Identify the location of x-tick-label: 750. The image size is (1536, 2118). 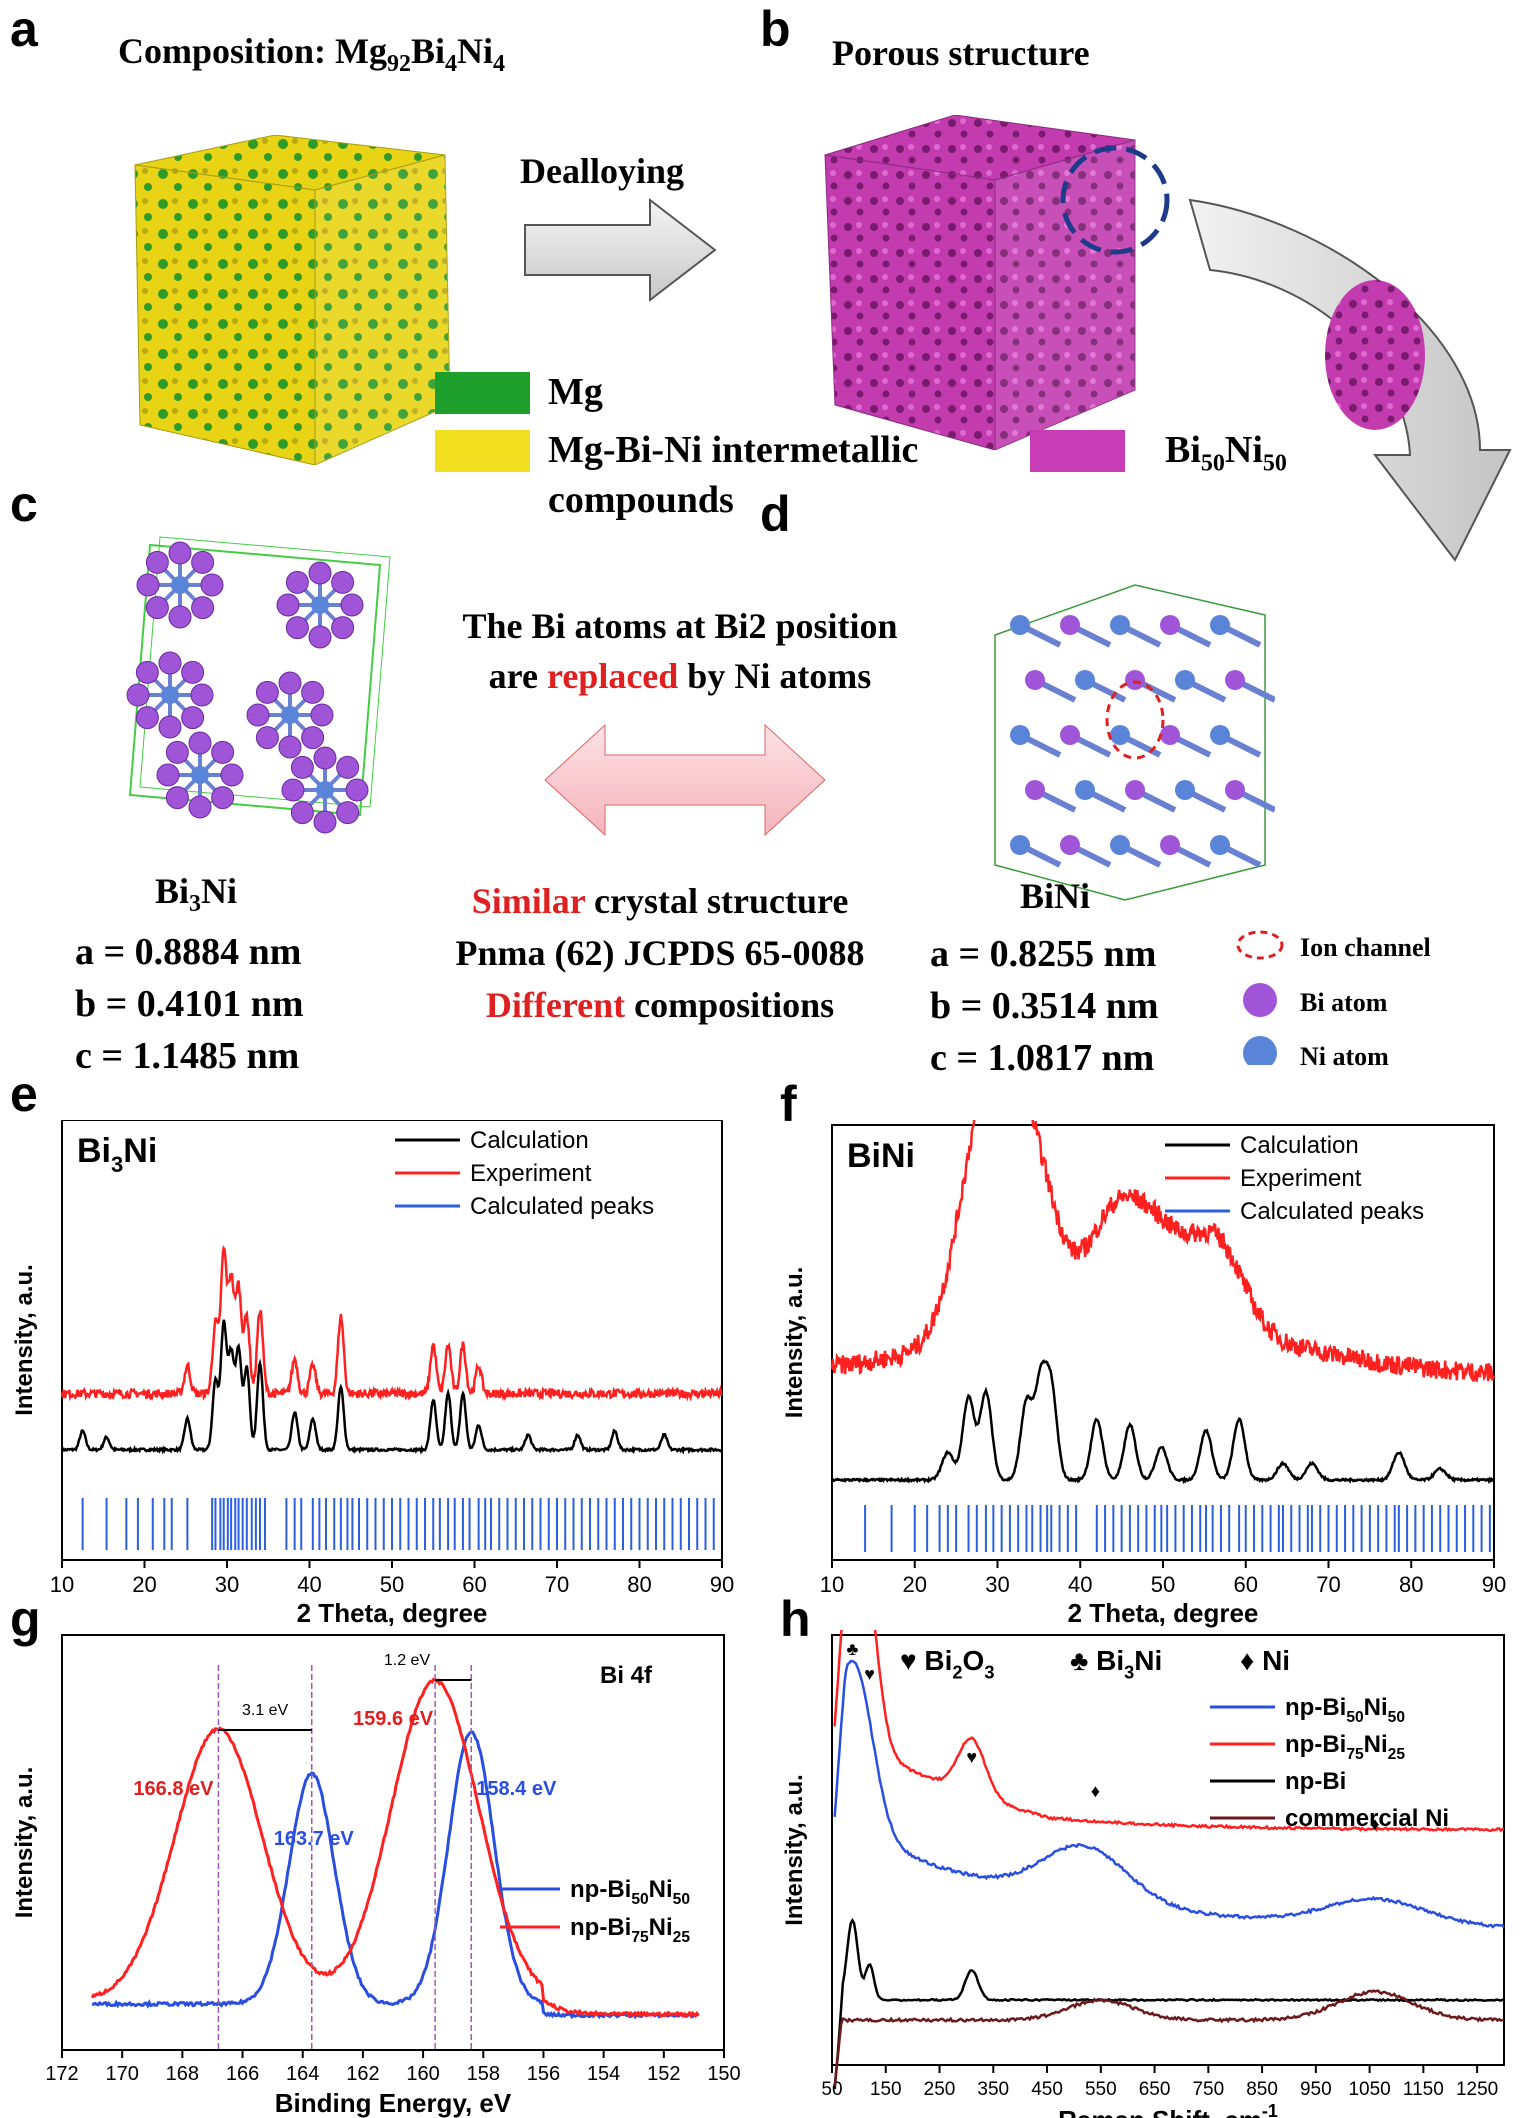
(1208, 2089).